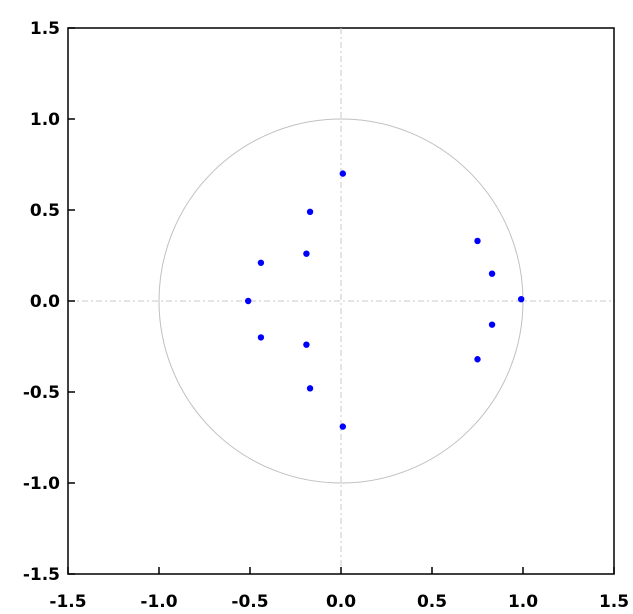  What do you see at coordinates (432, 602) in the screenshot?
I see `x-tick-label: 0.5` at bounding box center [432, 602].